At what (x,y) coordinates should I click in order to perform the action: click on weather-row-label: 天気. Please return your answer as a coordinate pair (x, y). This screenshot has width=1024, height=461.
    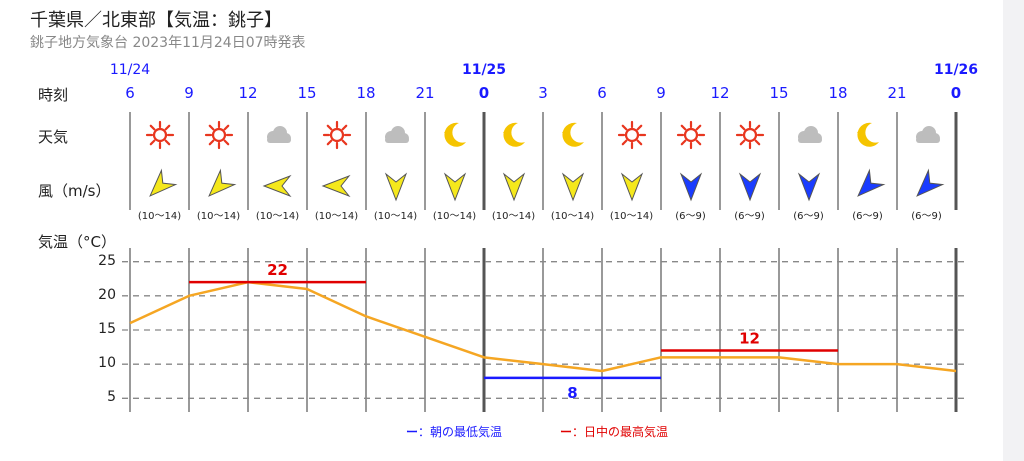
    Looking at the image, I should click on (53, 137).